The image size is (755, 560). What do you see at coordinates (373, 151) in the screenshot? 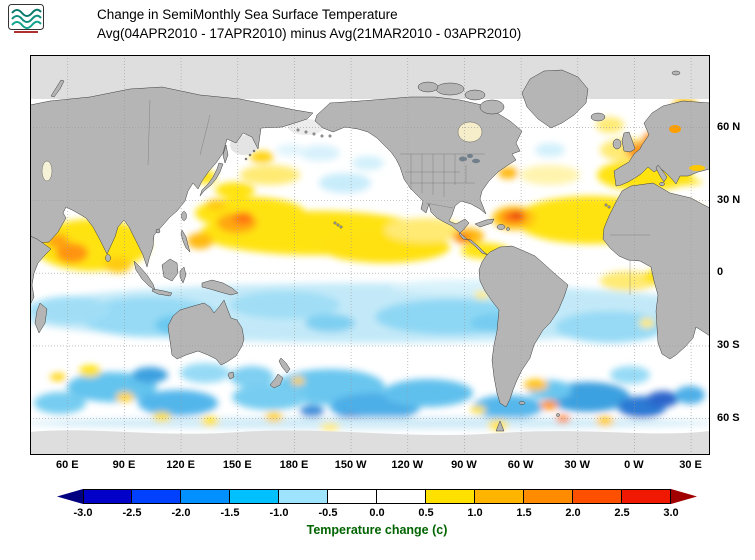
I see `inland-water-layer` at bounding box center [373, 151].